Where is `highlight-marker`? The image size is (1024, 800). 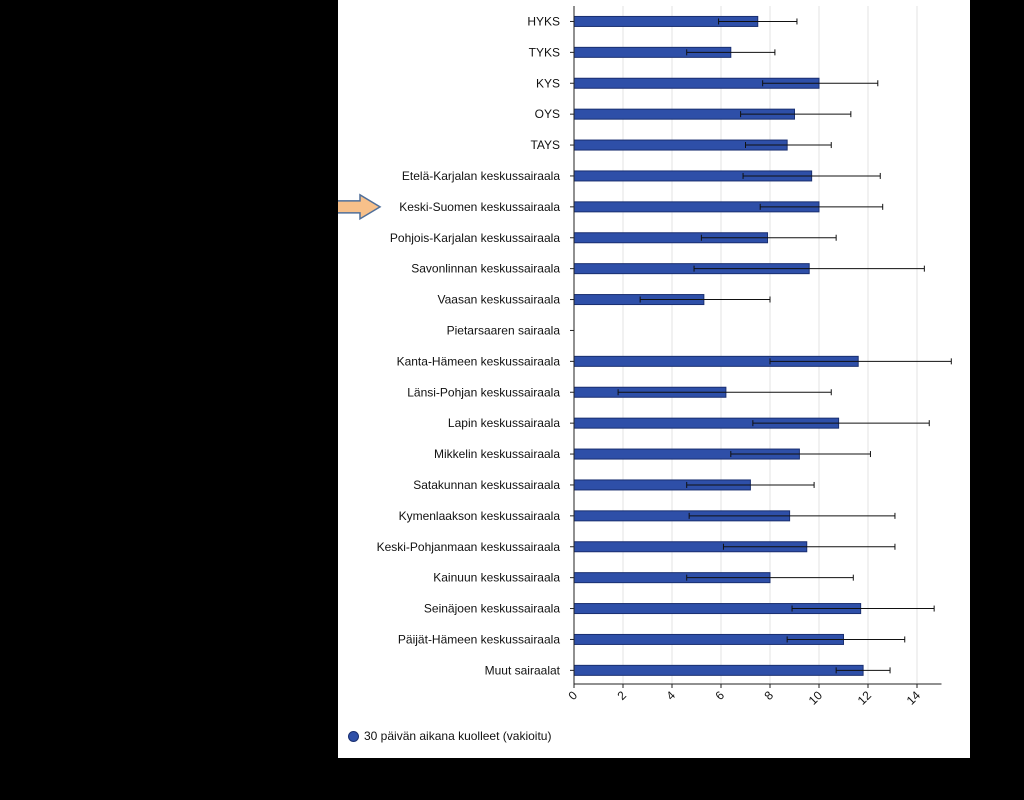 highlight-marker is located at coordinates (360, 207).